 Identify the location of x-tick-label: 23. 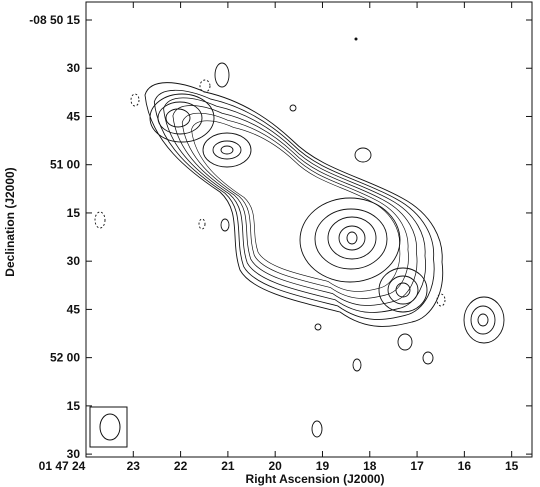
(134, 466).